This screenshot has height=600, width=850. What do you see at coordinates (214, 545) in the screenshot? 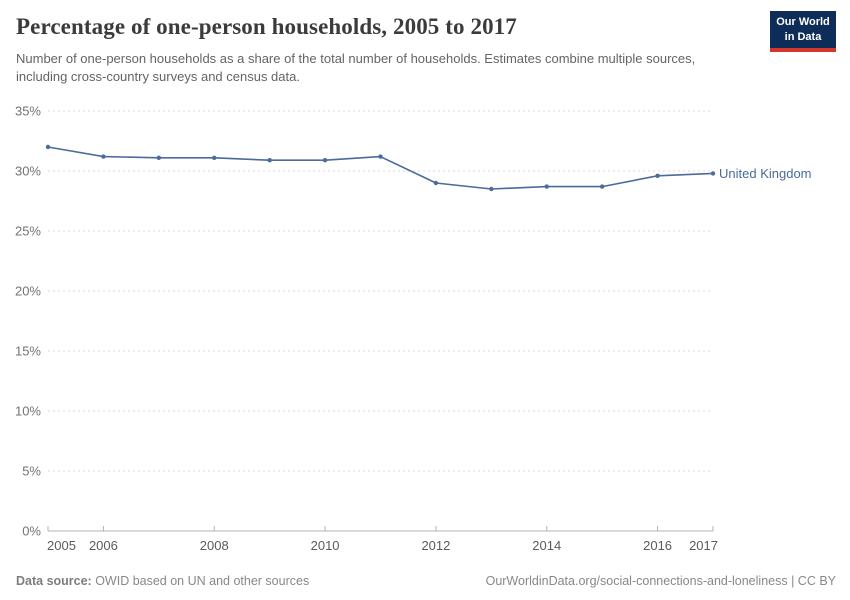
I see `x-tick-label: 2008` at bounding box center [214, 545].